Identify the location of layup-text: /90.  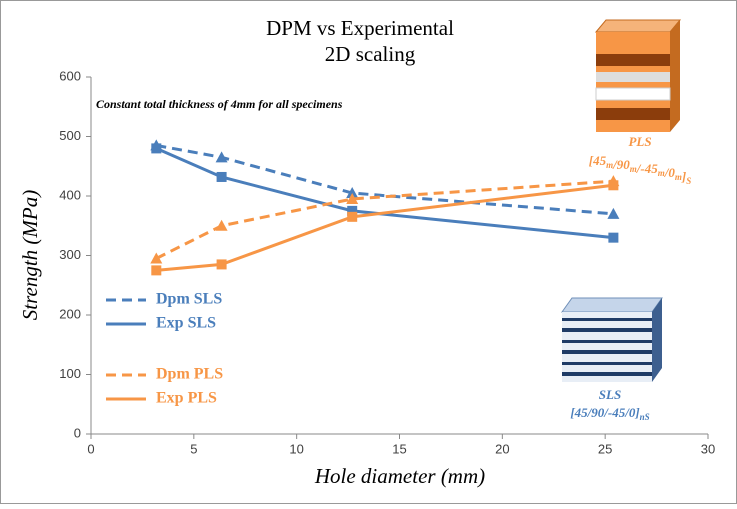
(621, 164).